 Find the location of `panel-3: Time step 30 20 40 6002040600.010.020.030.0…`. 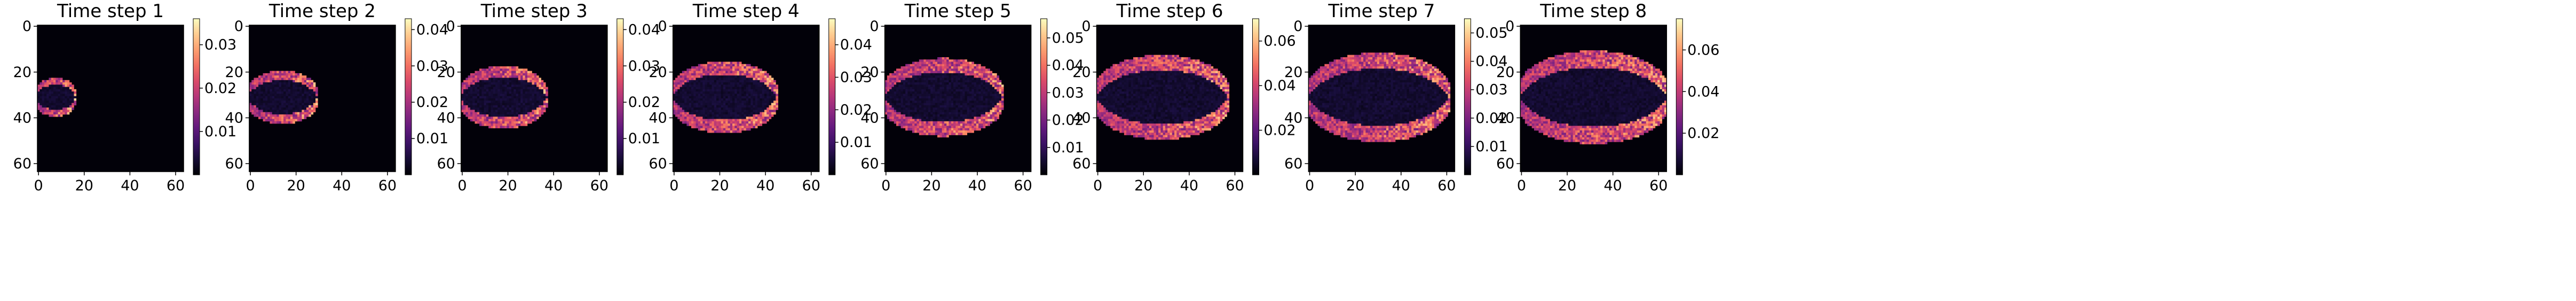

panel-3: Time step 30 20 40 6002040600.010.020.030.0… is located at coordinates (548, 97).